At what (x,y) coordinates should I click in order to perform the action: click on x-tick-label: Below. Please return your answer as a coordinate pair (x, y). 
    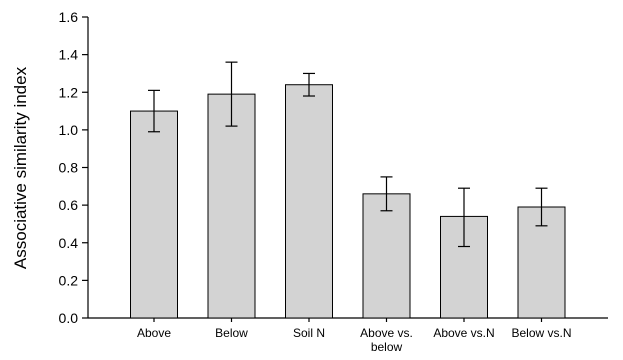
    Looking at the image, I should click on (231, 333).